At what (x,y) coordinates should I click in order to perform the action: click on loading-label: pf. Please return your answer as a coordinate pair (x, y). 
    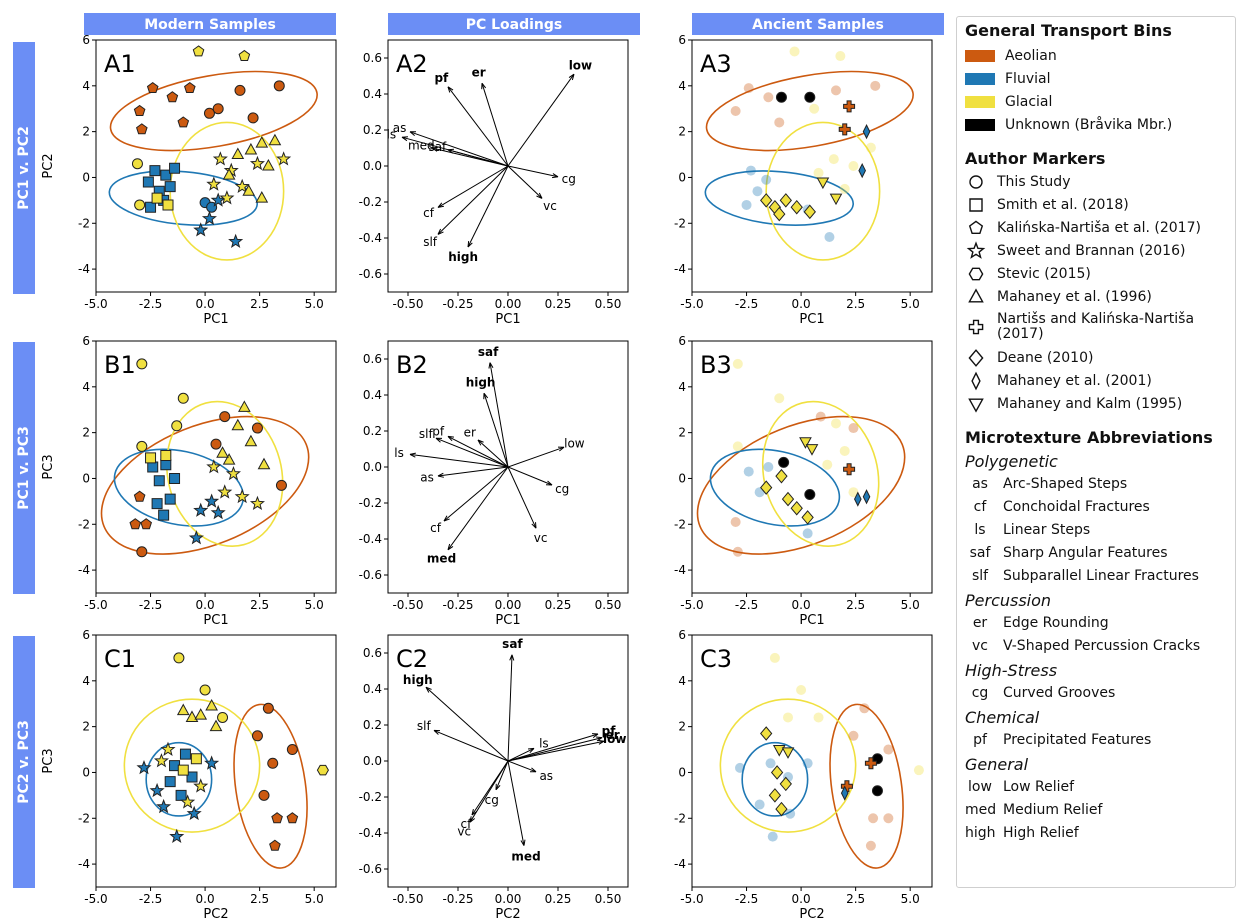
    Looking at the image, I should click on (441, 78).